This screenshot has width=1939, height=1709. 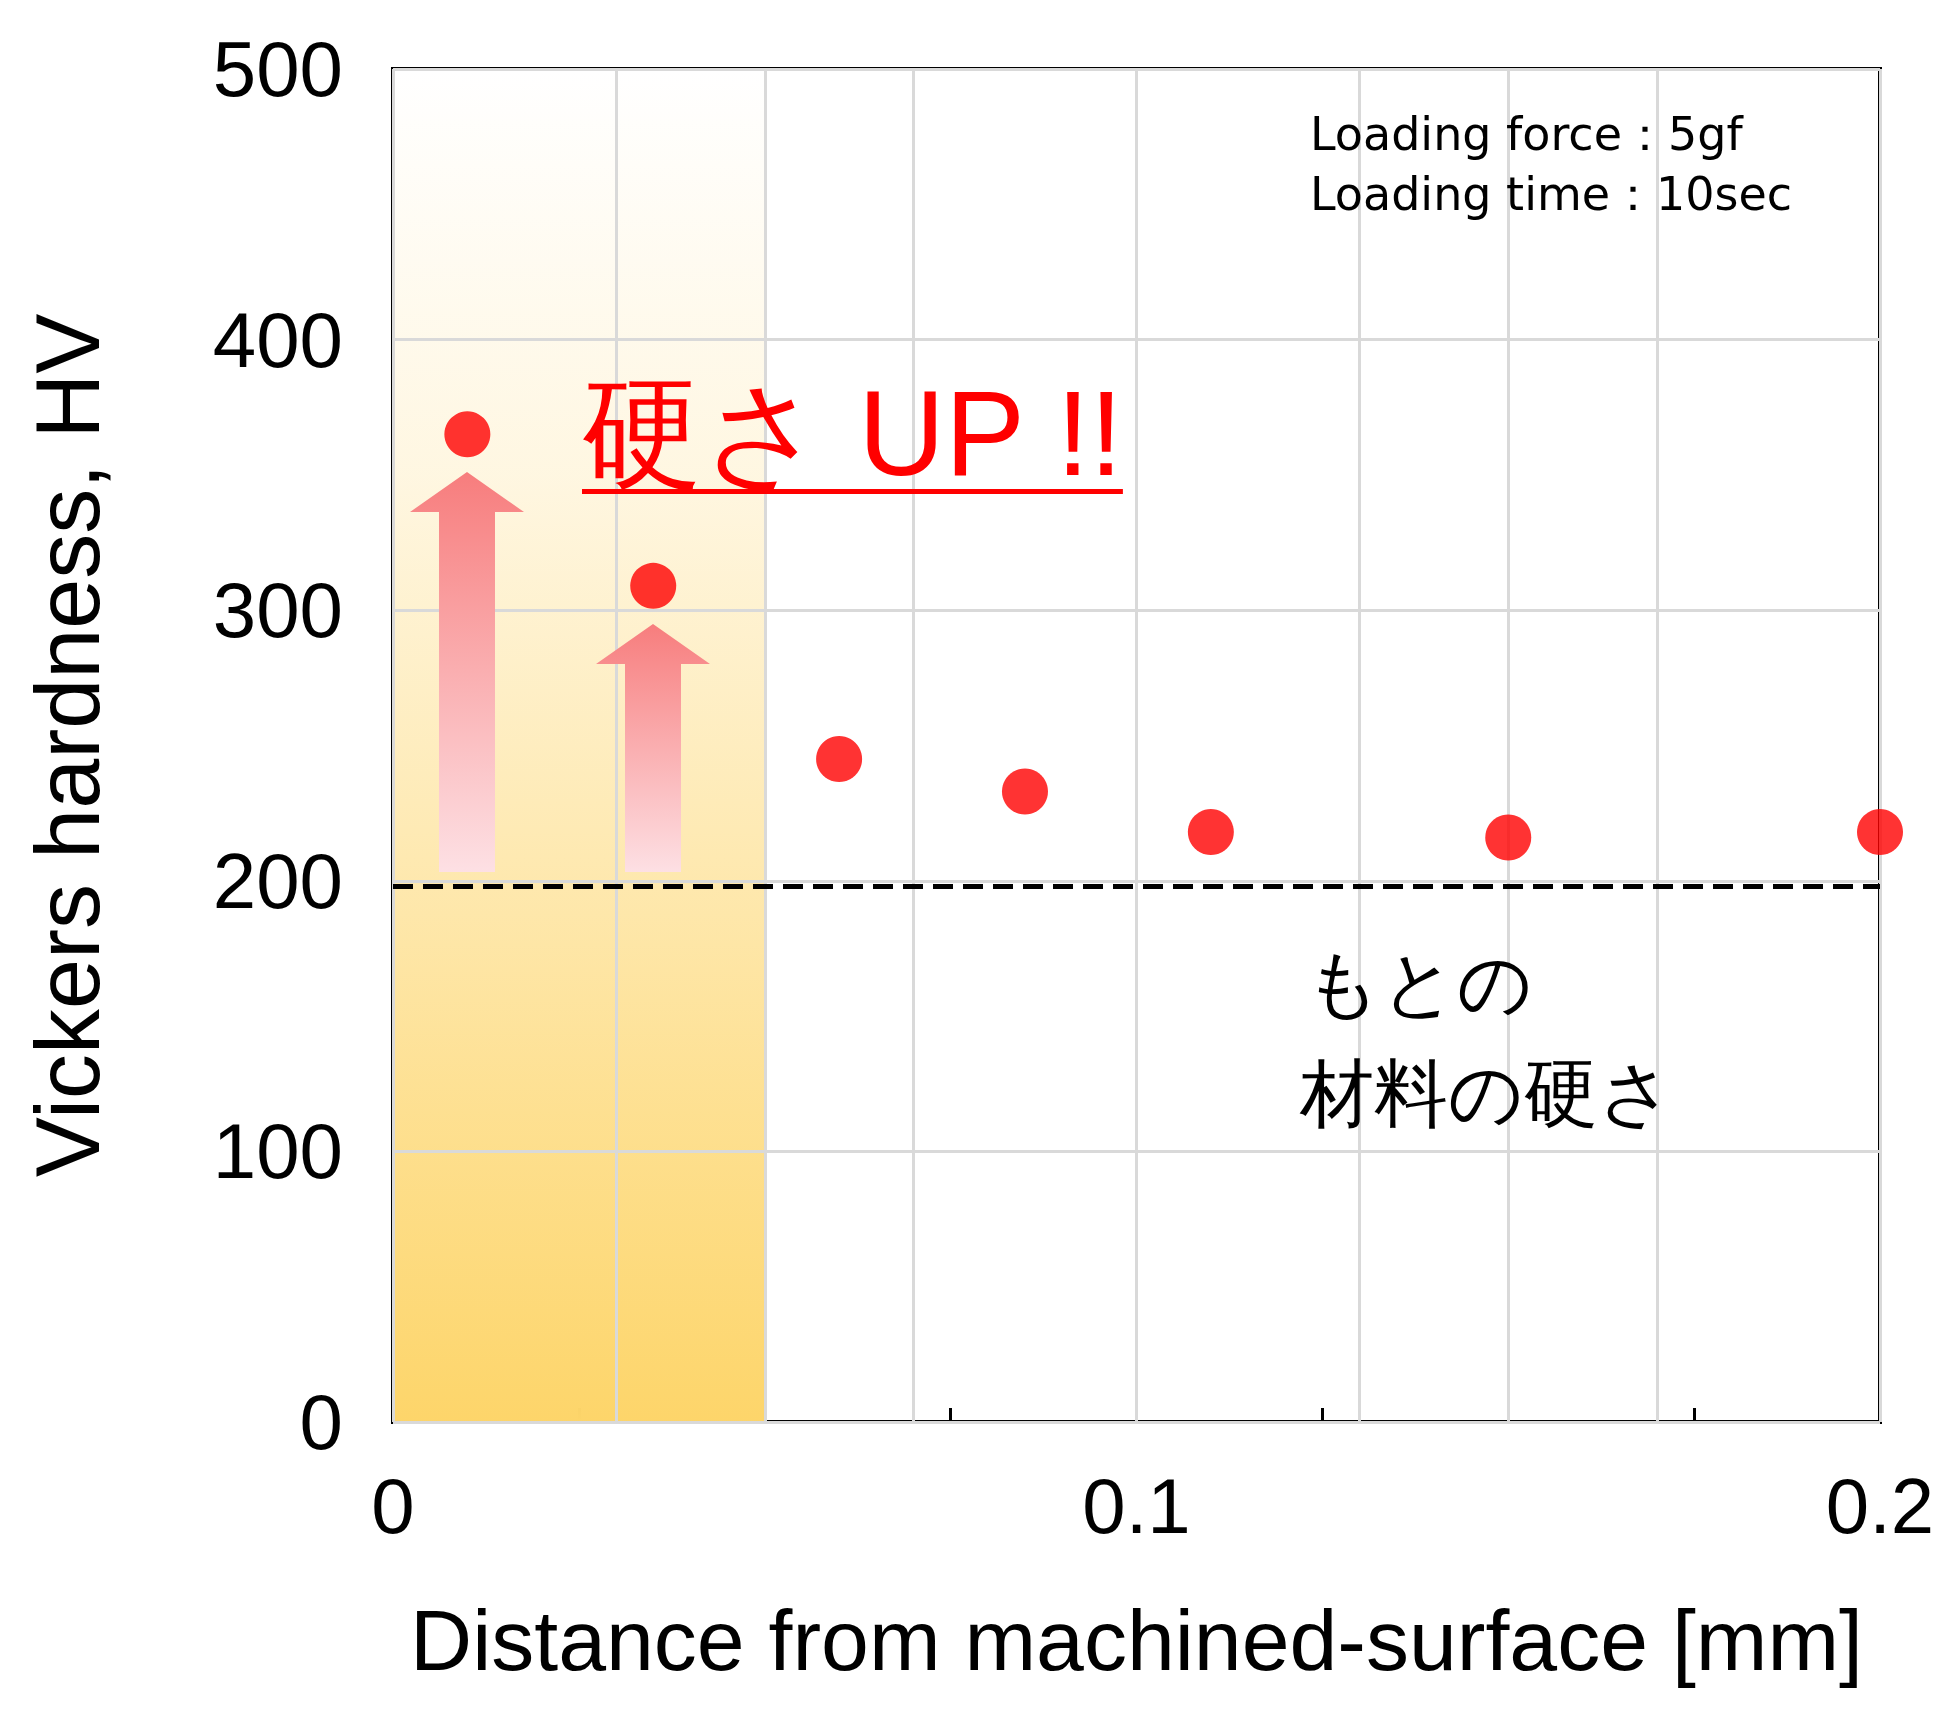 What do you see at coordinates (1880, 1506) in the screenshot?
I see `x-tick-label: 0.2` at bounding box center [1880, 1506].